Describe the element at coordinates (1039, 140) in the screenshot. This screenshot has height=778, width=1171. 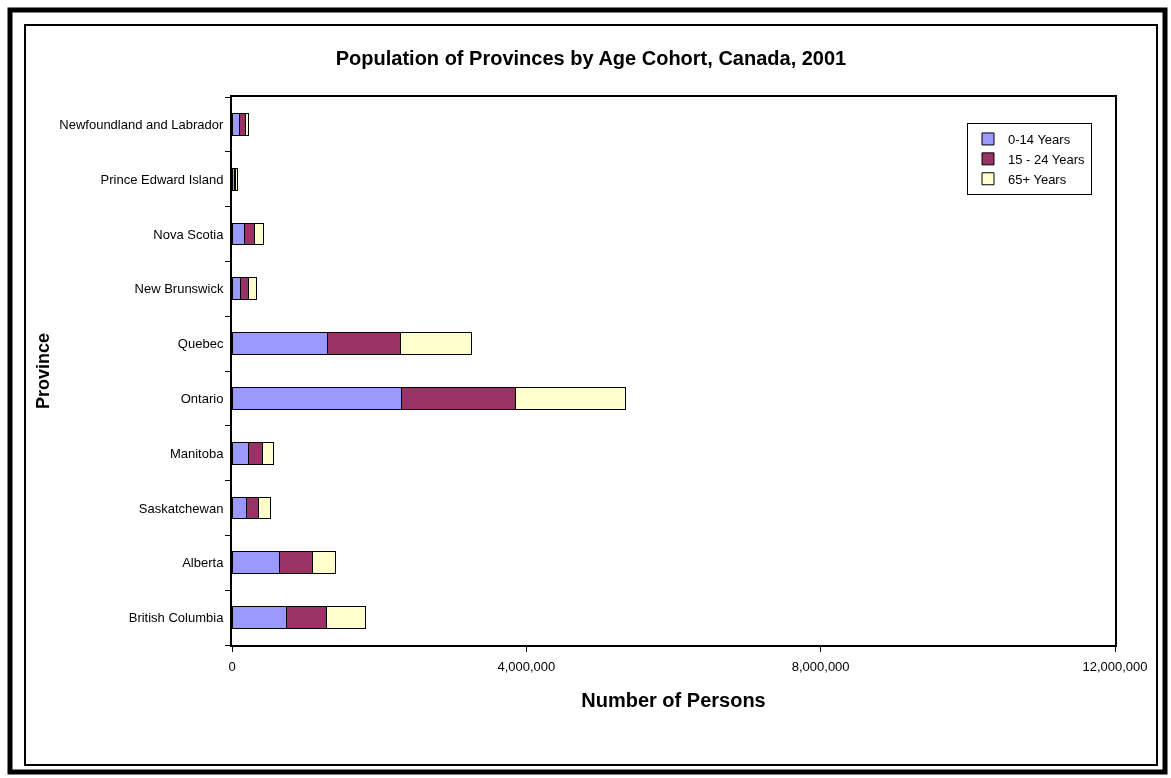
I see `legend-label: 0-14 Years` at that location.